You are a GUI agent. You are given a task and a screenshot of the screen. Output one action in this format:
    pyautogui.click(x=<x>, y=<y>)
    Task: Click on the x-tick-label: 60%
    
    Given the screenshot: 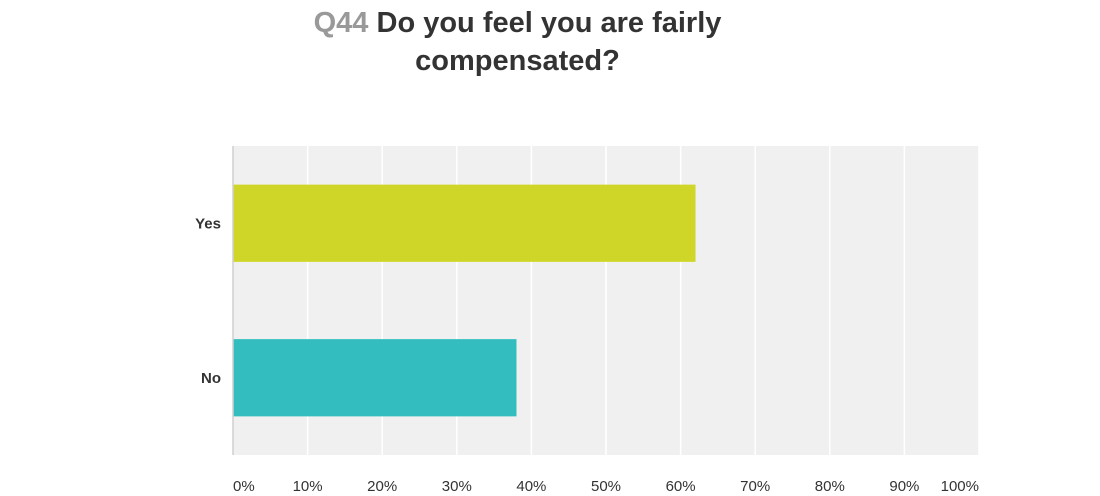 What is the action you would take?
    pyautogui.click(x=681, y=486)
    